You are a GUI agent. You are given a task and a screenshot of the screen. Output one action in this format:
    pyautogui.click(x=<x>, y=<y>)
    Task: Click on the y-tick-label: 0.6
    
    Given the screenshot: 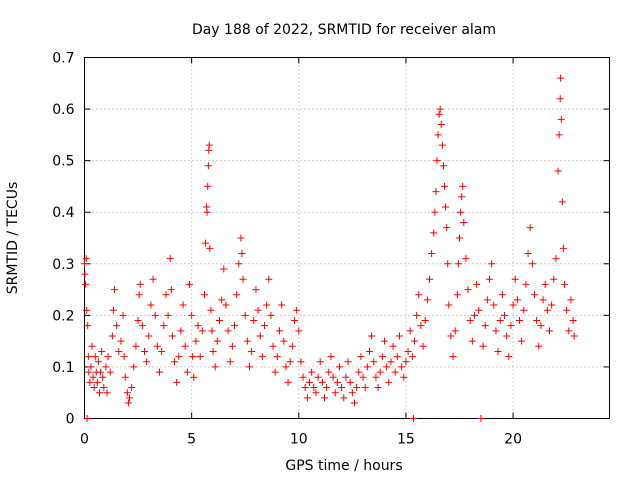 What is the action you would take?
    pyautogui.click(x=63, y=110)
    